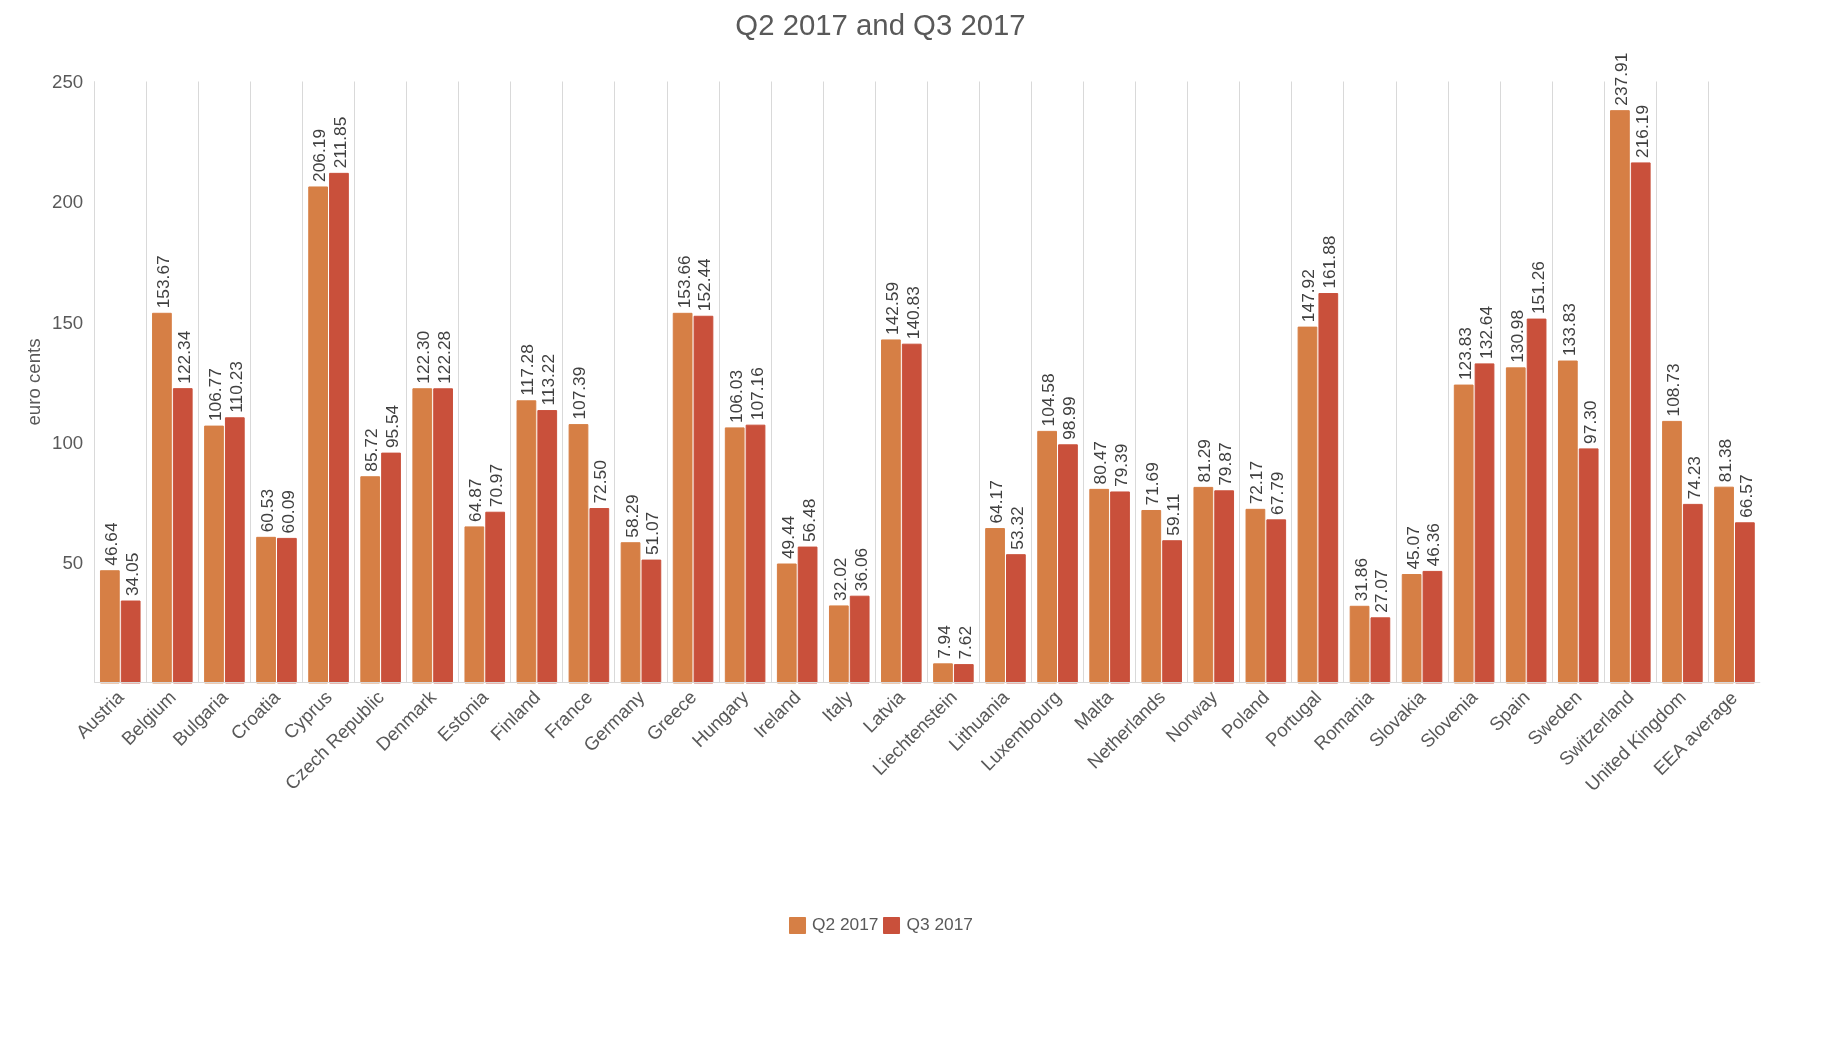 This screenshot has width=1829, height=1051. Describe the element at coordinates (68, 442) in the screenshot. I see `y-tick-label: 100` at that location.